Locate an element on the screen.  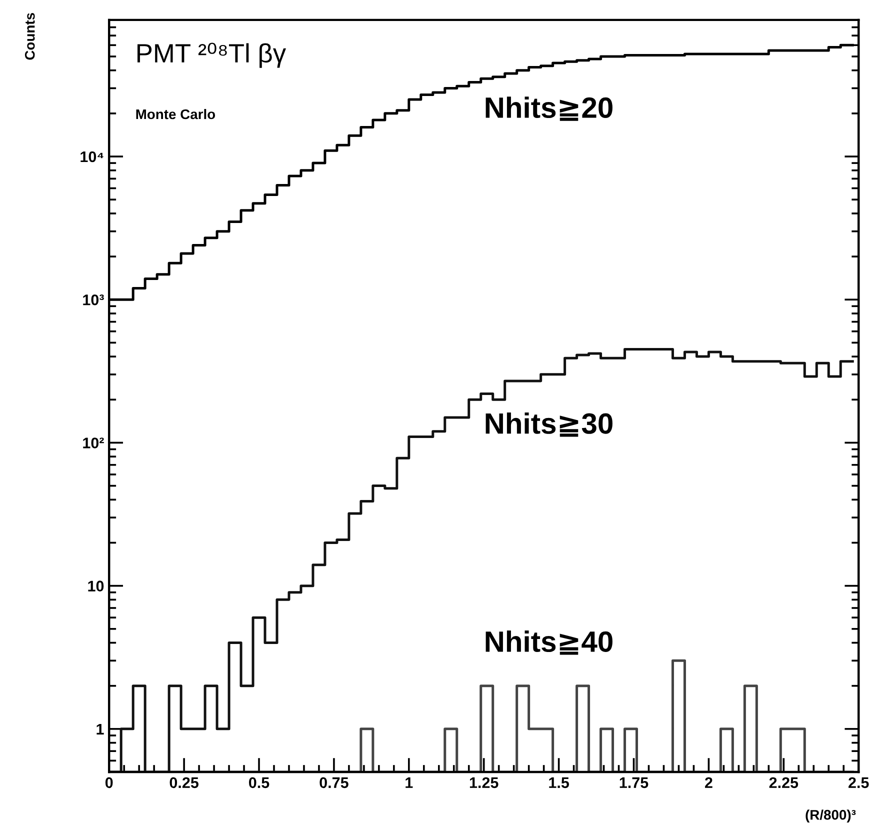
y-tick-label: 10³ is located at coordinates (93, 300).